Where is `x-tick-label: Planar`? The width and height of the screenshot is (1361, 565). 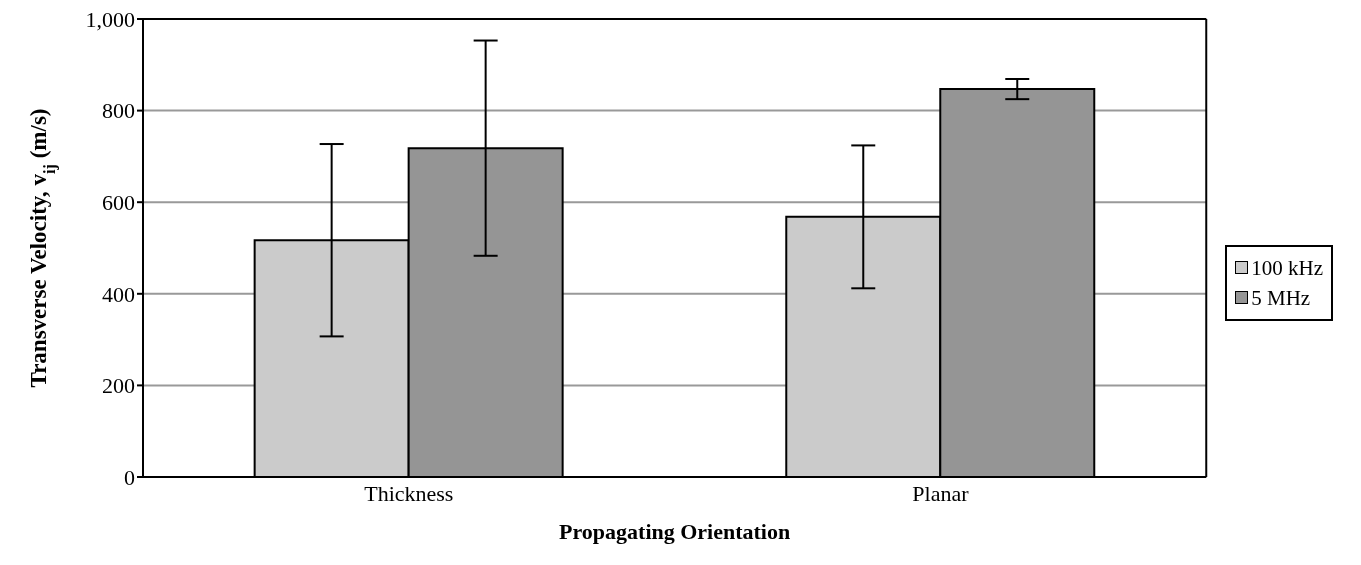
x-tick-label: Planar is located at coordinates (941, 493).